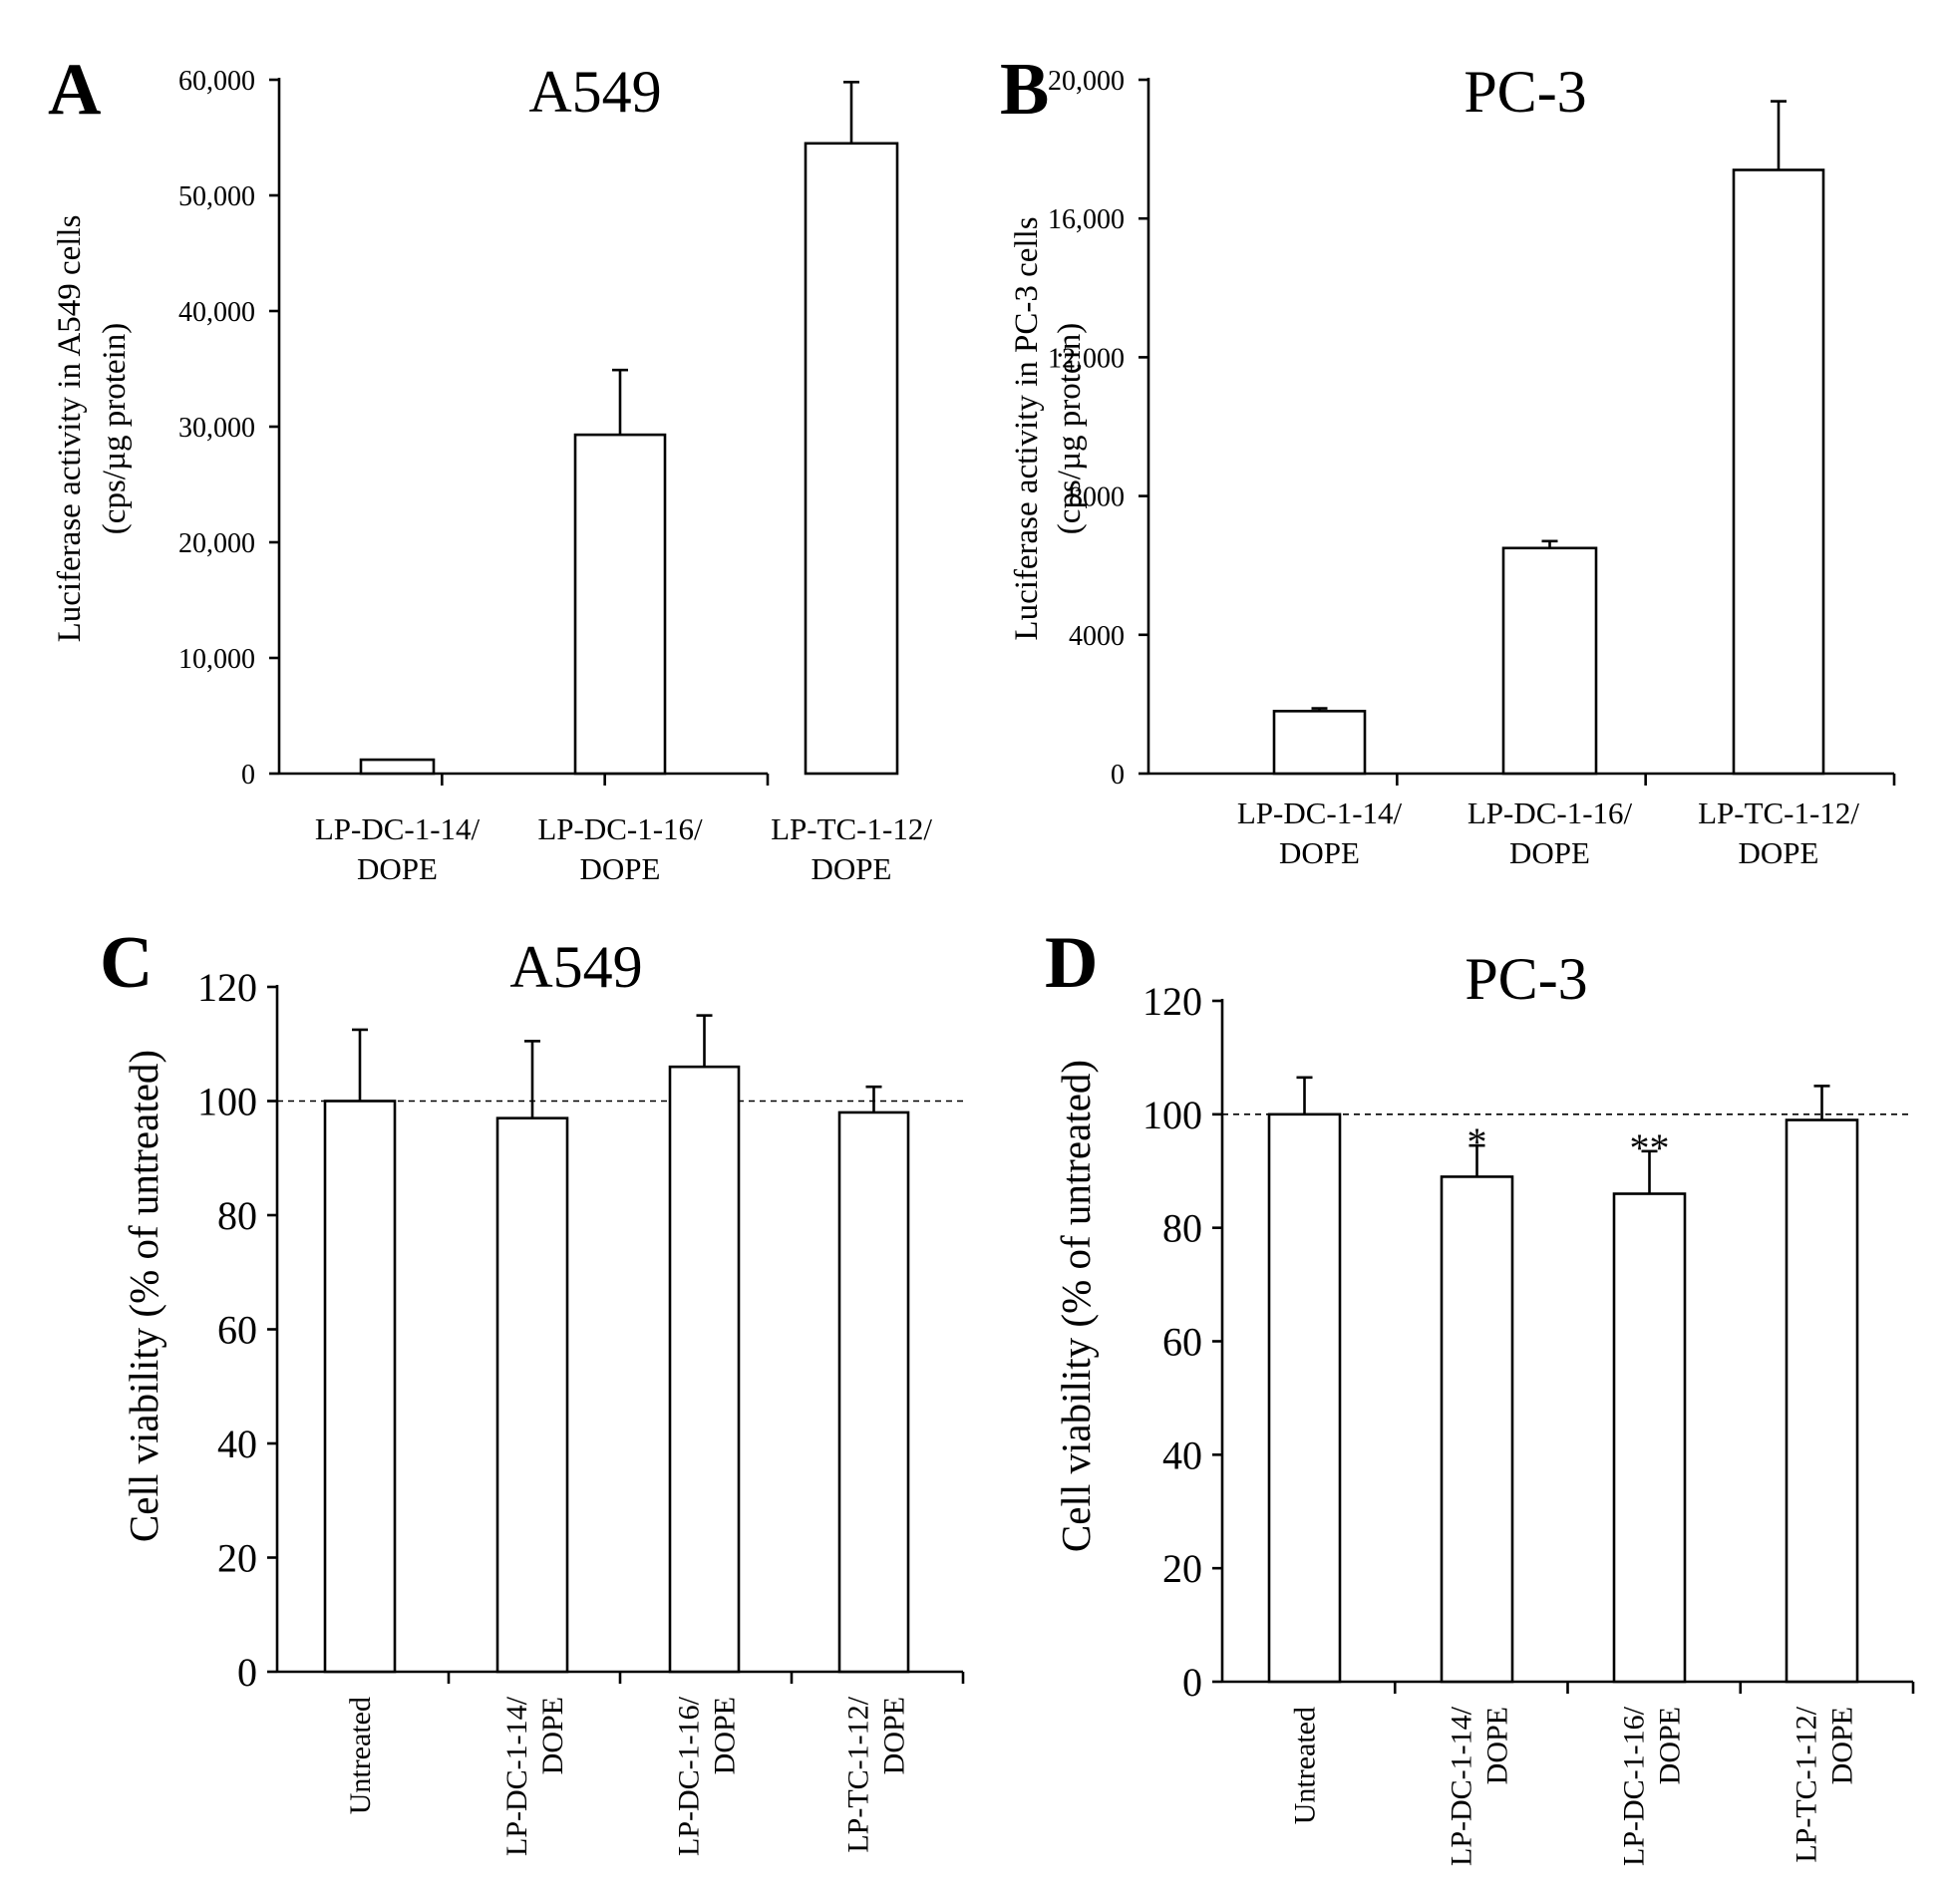 This screenshot has width=1954, height=1904. What do you see at coordinates (70, 429) in the screenshot?
I see `y-axis-label: Luciferase activity in A549 cells` at bounding box center [70, 429].